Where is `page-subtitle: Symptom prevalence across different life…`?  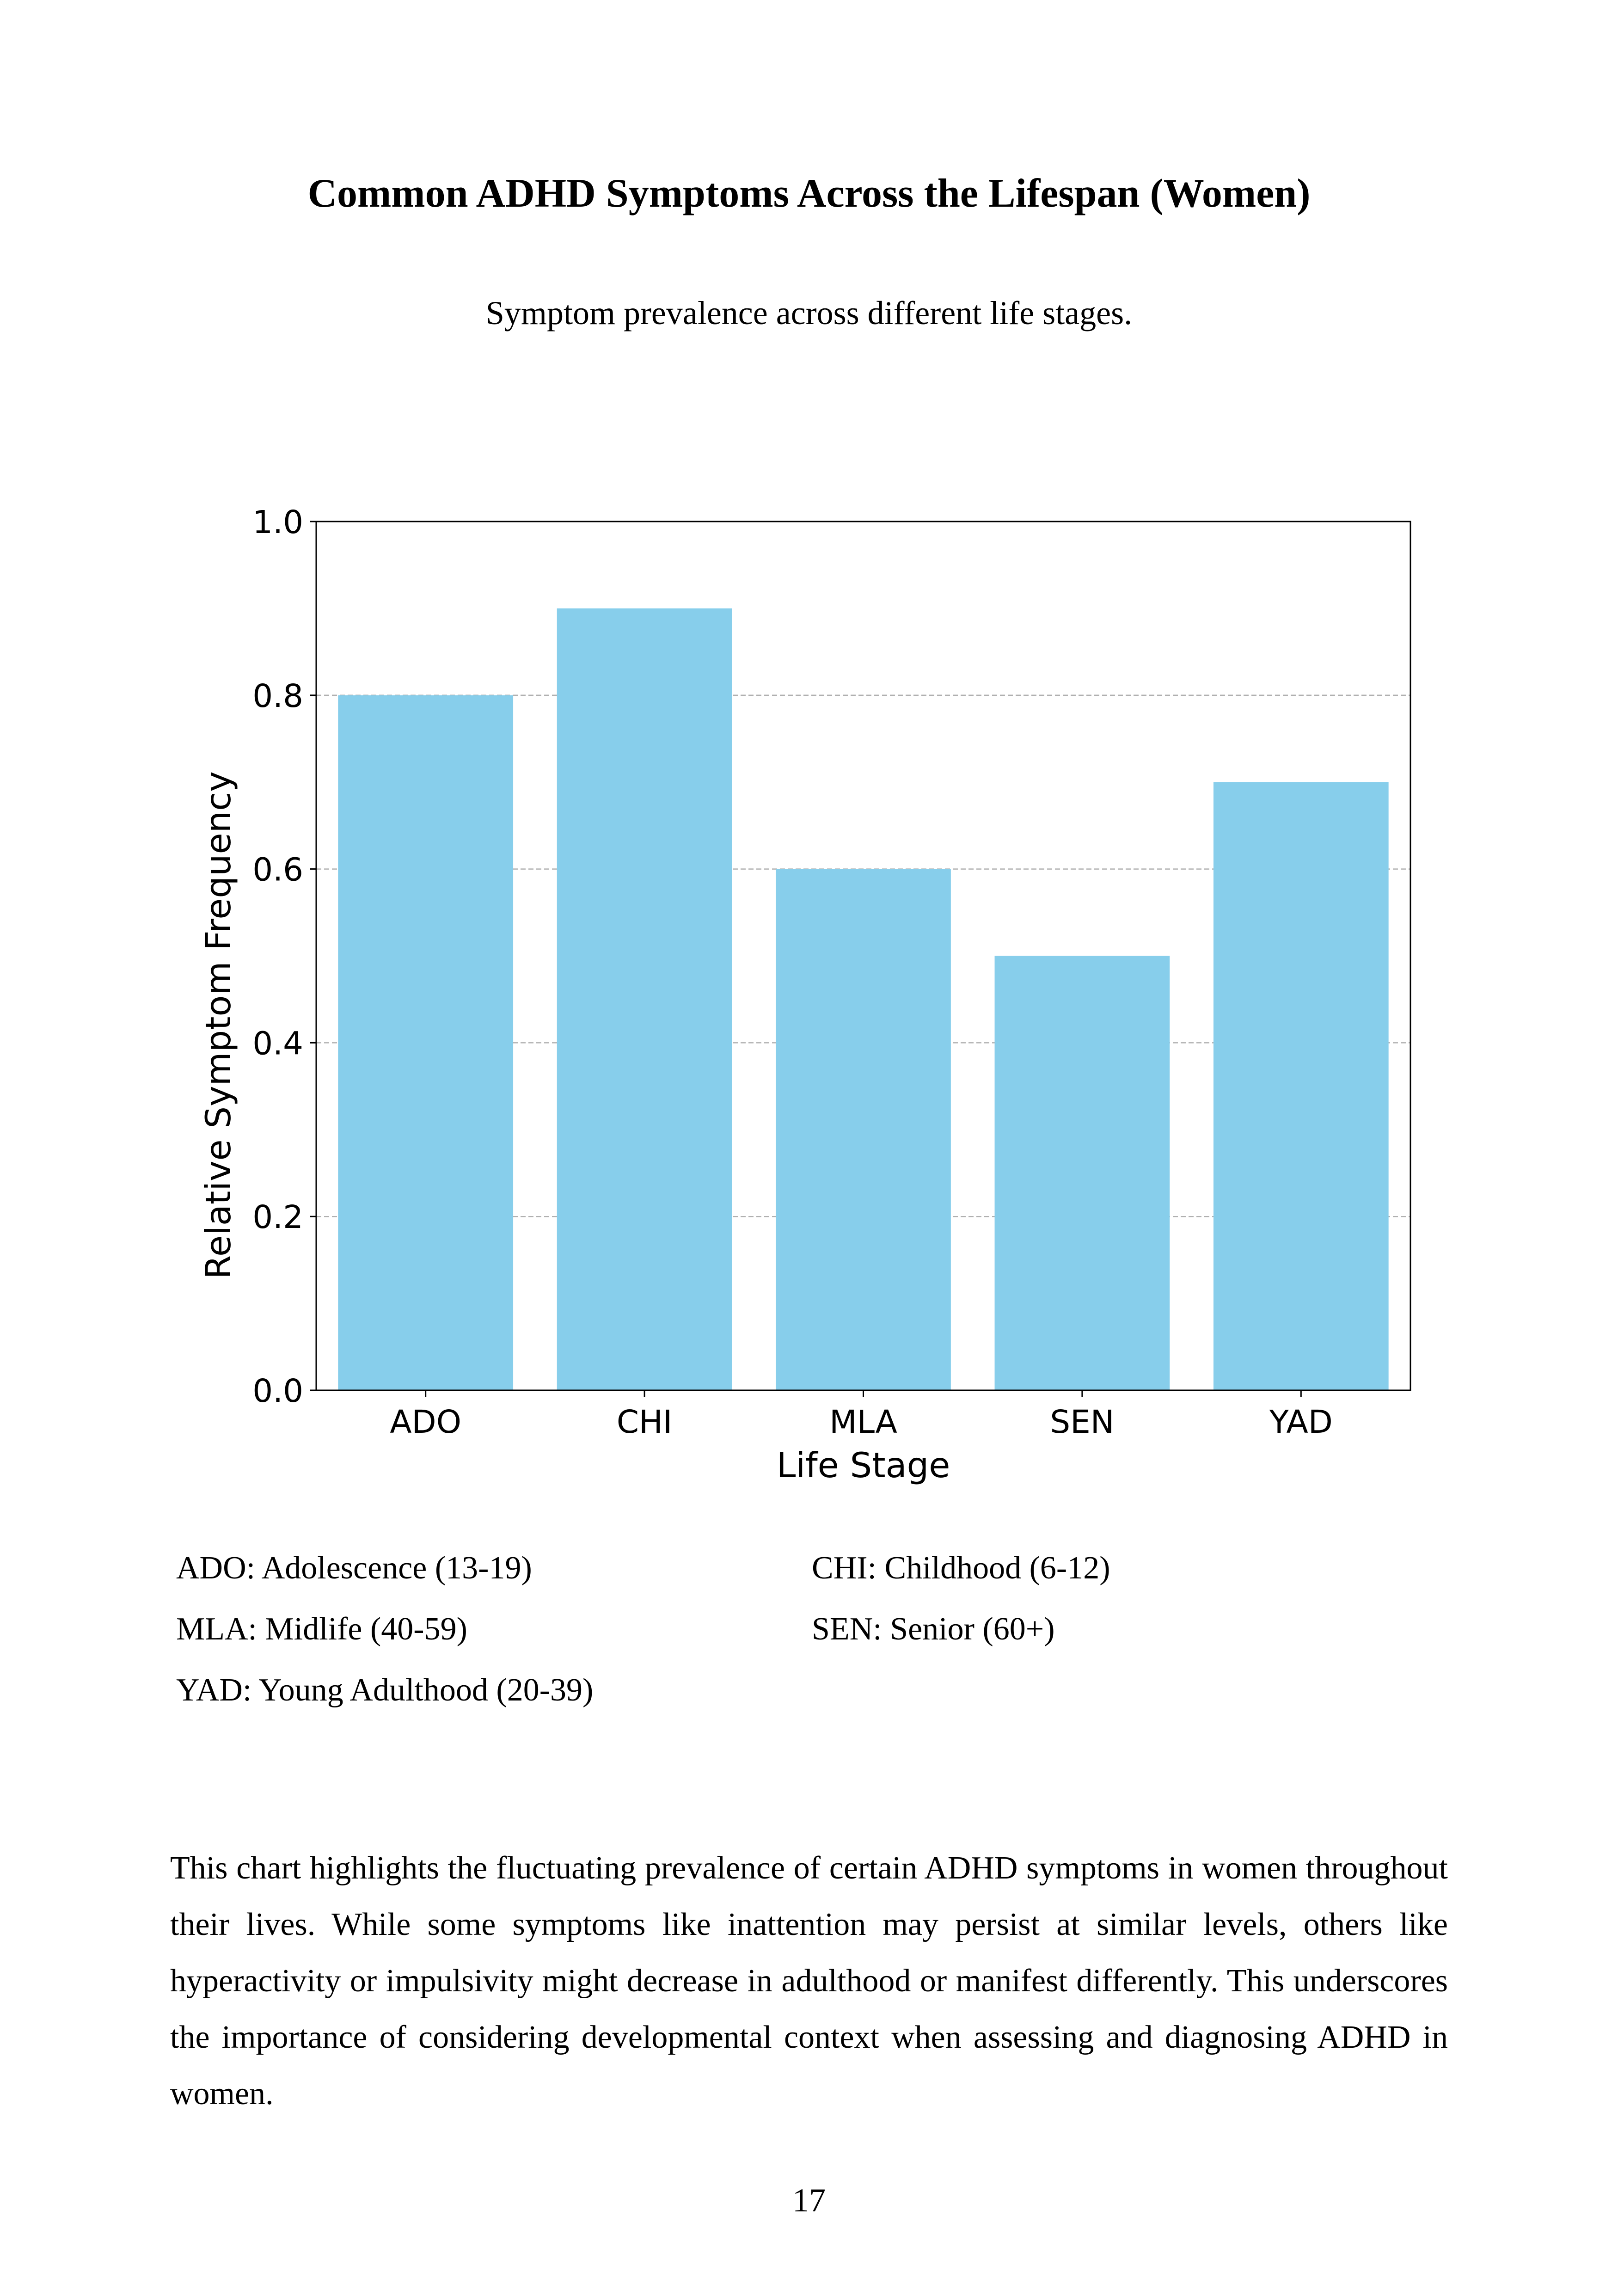 page-subtitle: Symptom prevalence across different life… is located at coordinates (809, 313).